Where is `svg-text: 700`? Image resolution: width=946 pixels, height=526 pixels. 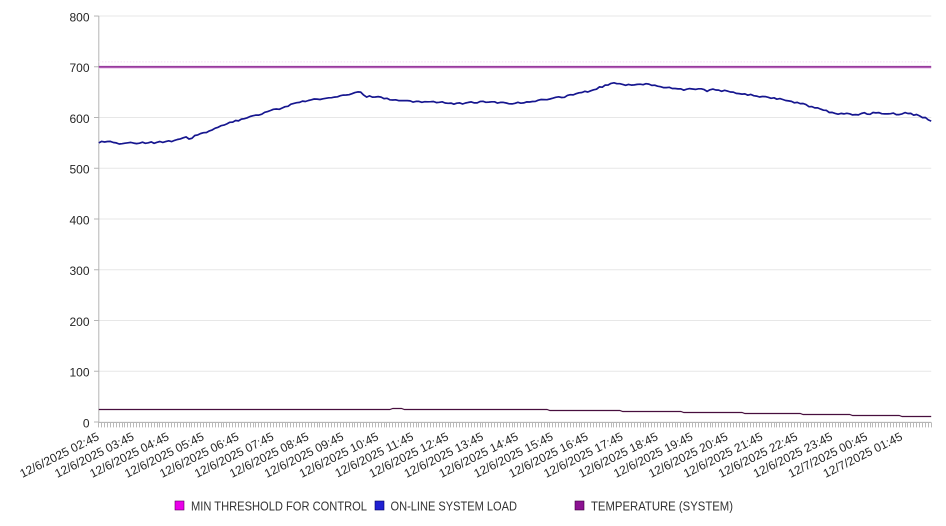
svg-text: 700 is located at coordinates (79, 68).